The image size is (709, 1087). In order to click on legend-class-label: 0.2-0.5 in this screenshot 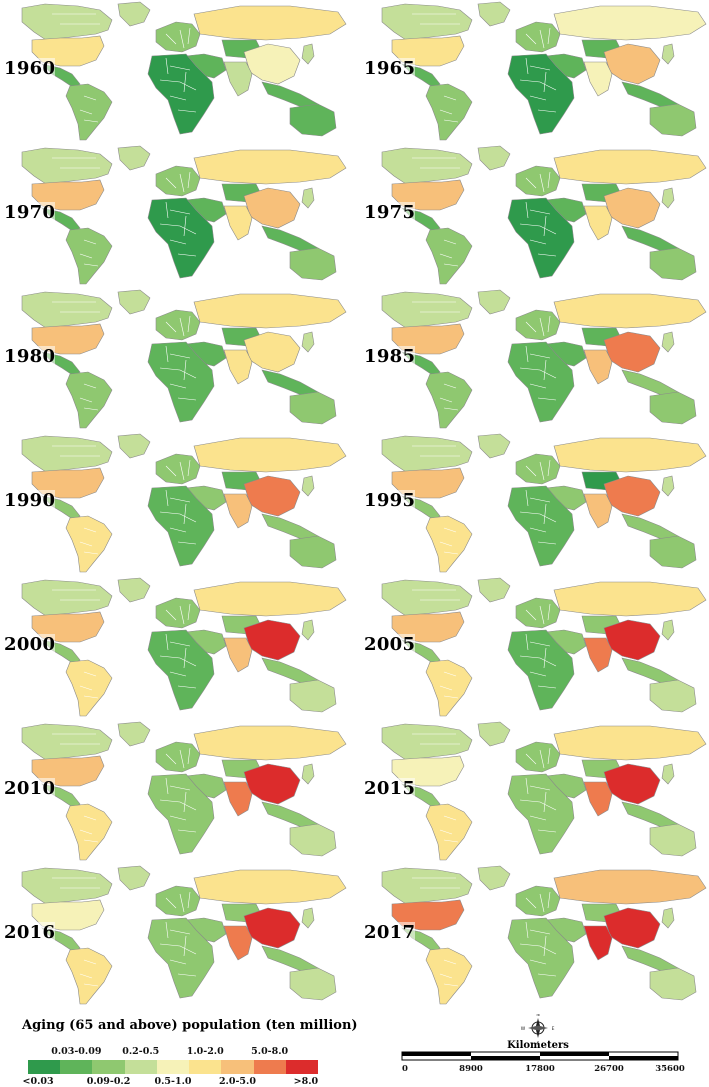, I will do `click(141, 1051)`.